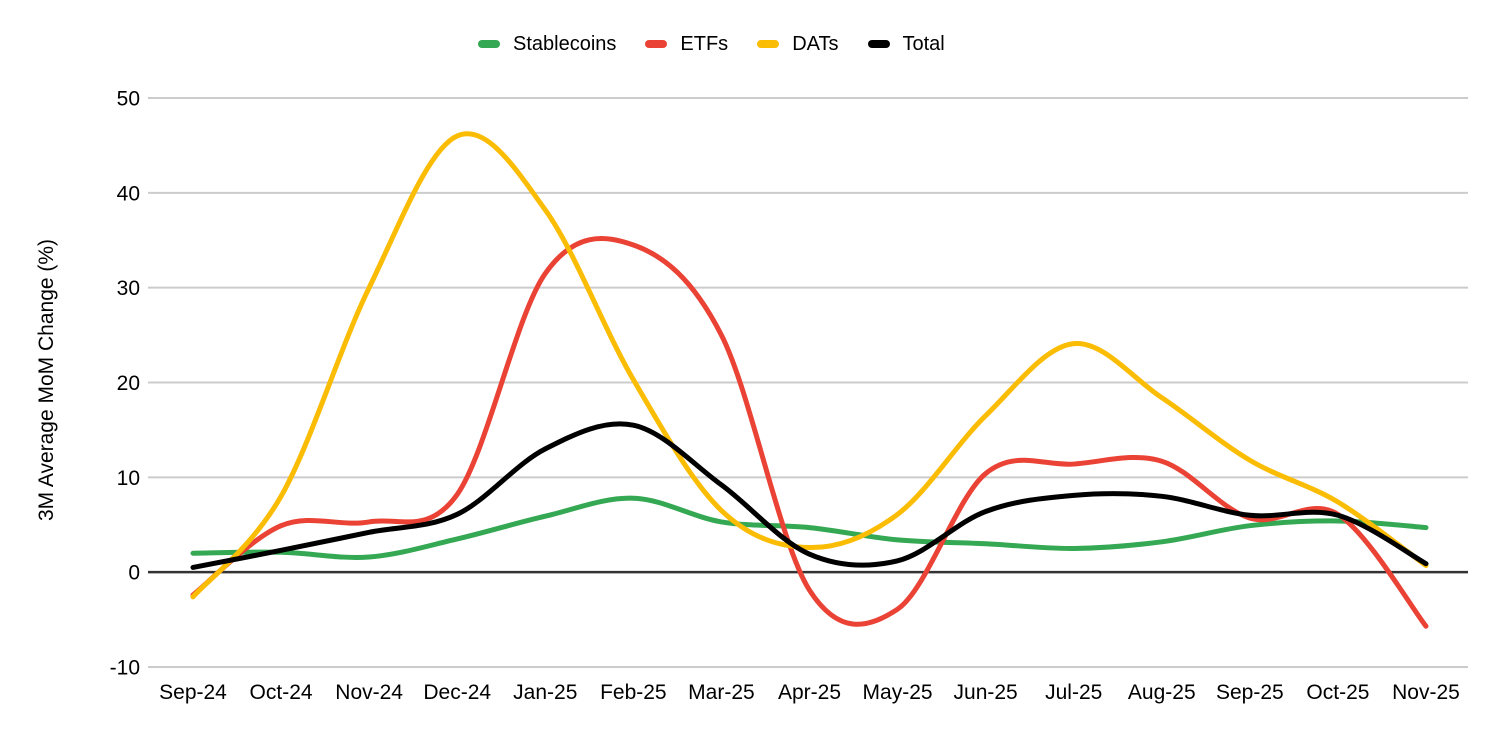  Describe the element at coordinates (923, 44) in the screenshot. I see `legend-label: Total` at that location.